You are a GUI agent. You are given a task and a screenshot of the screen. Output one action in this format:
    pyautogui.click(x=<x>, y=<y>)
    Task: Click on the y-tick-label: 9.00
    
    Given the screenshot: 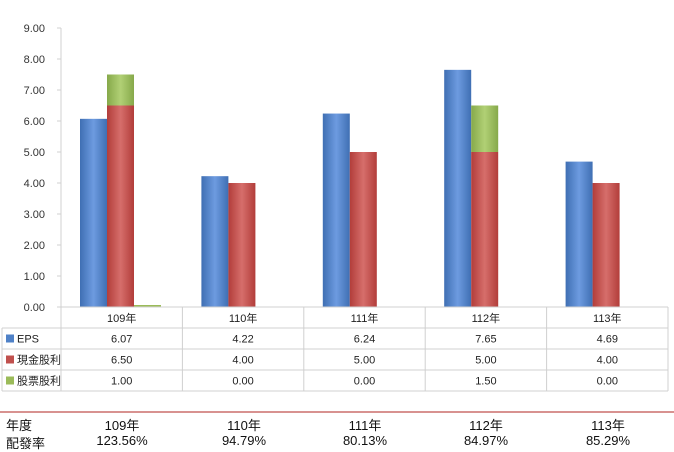 What is the action you would take?
    pyautogui.click(x=34, y=29)
    